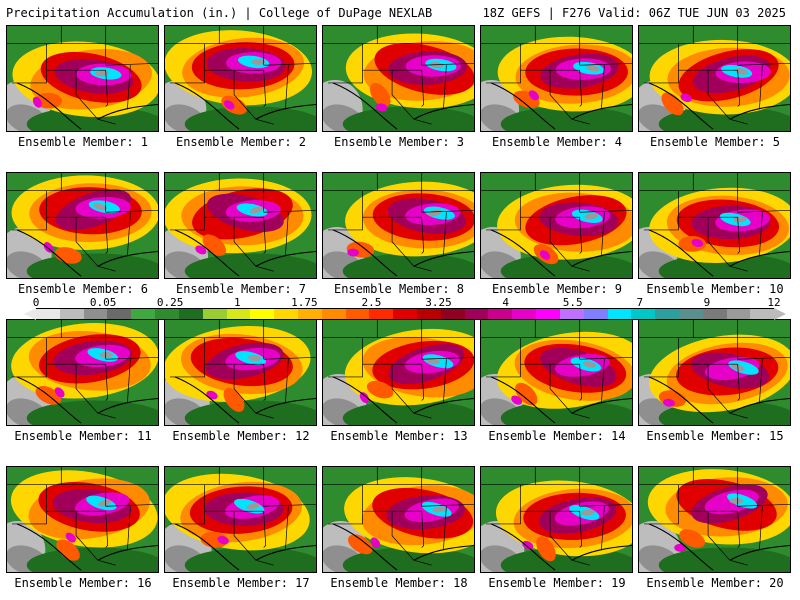 The height and width of the screenshot is (600, 800). I want to click on colorbar-tick-label: 5.5, so click(572, 302).